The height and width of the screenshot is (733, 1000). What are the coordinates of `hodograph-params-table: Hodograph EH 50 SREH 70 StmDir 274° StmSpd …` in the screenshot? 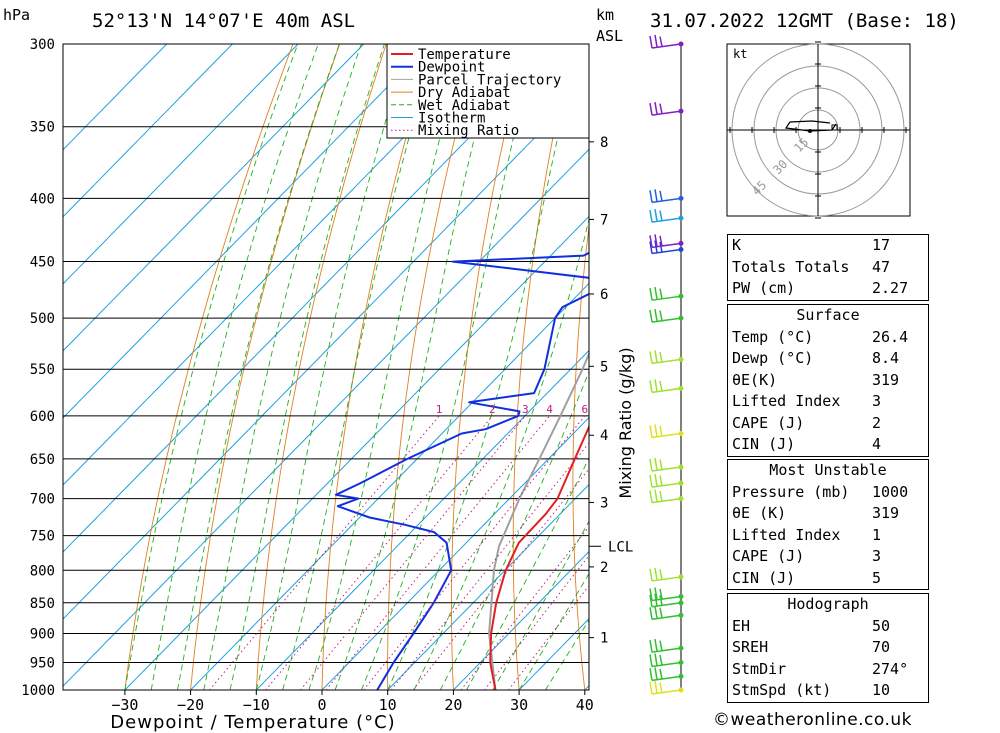 It's located at (828, 648).